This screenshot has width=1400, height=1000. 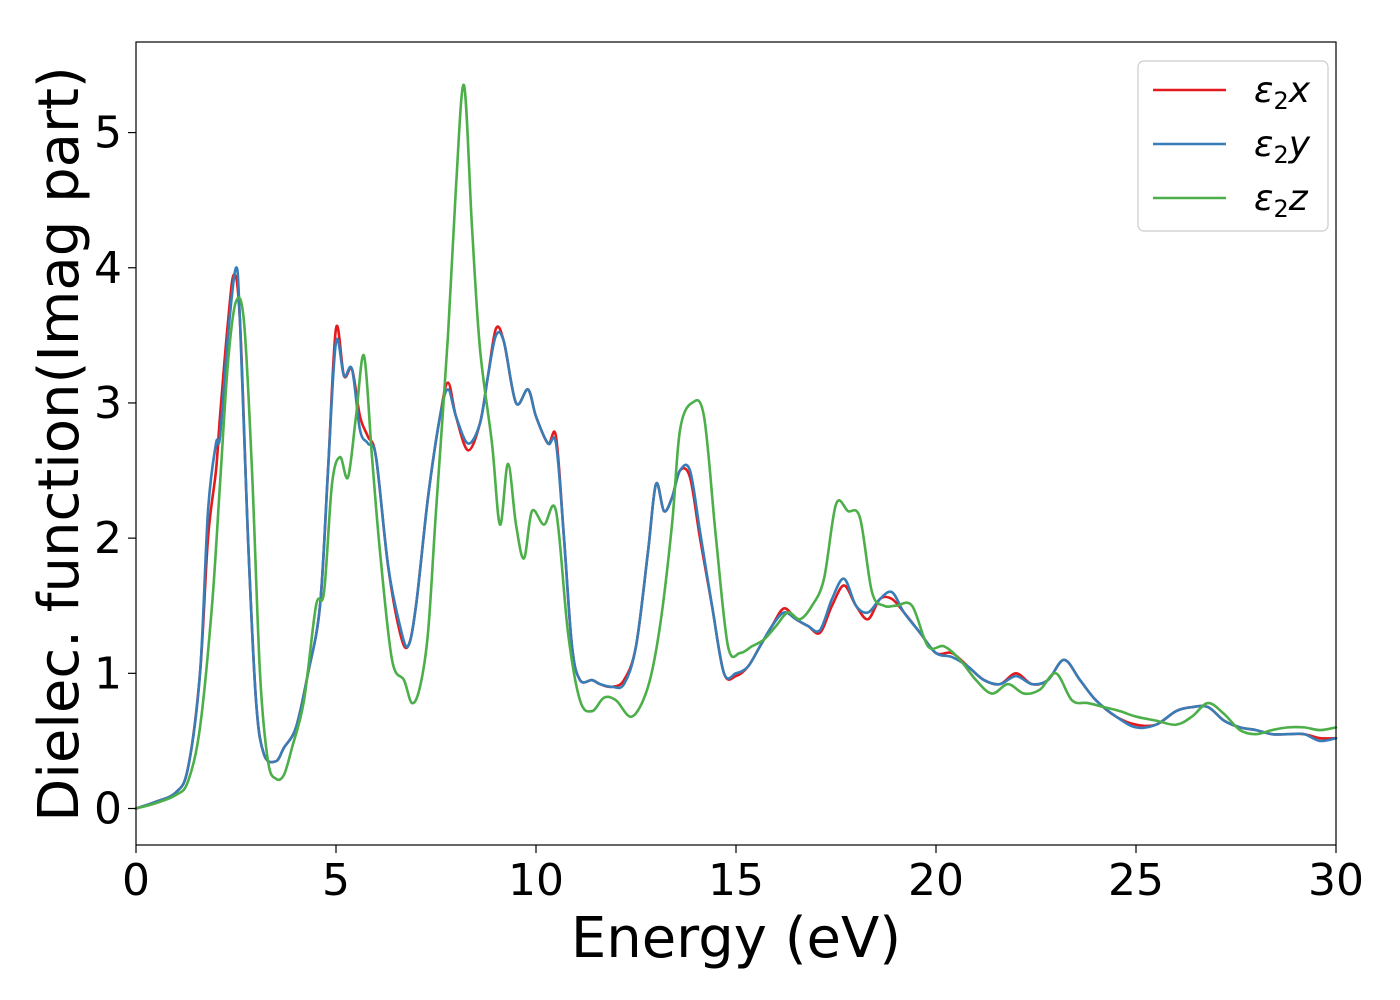 What do you see at coordinates (1136, 880) in the screenshot?
I see `x-tick-label: 25` at bounding box center [1136, 880].